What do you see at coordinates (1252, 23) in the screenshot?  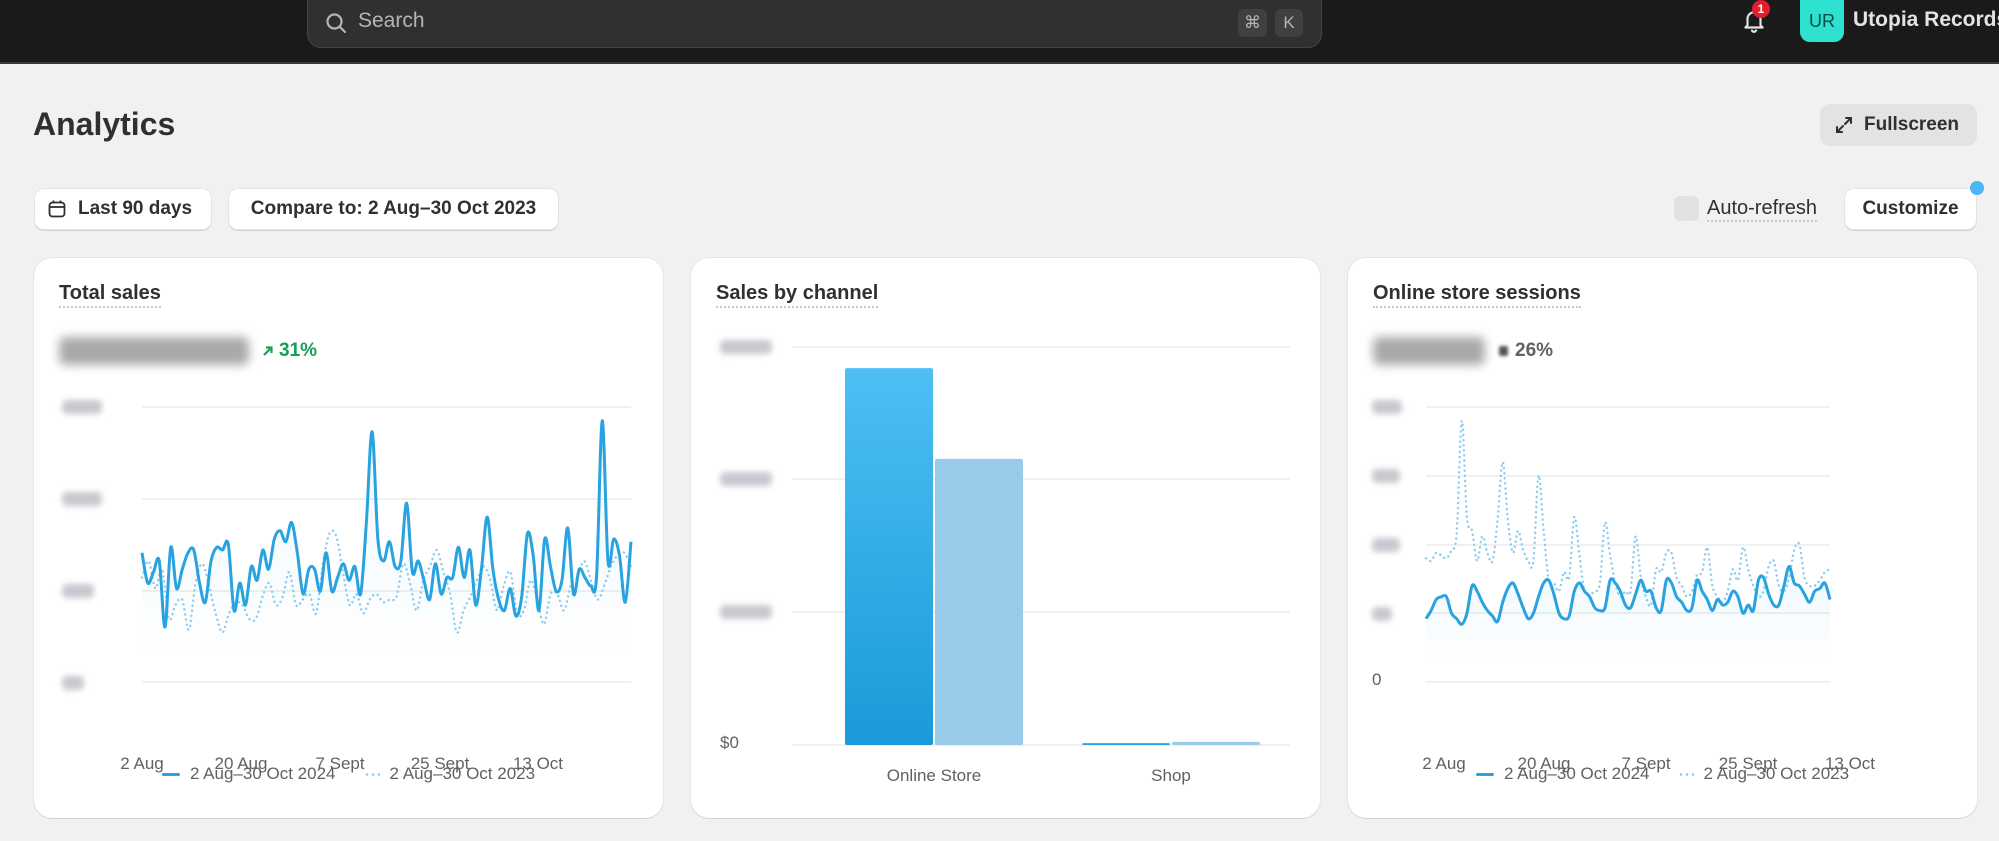 I see `shortcut-key-cmd: ⌘` at bounding box center [1252, 23].